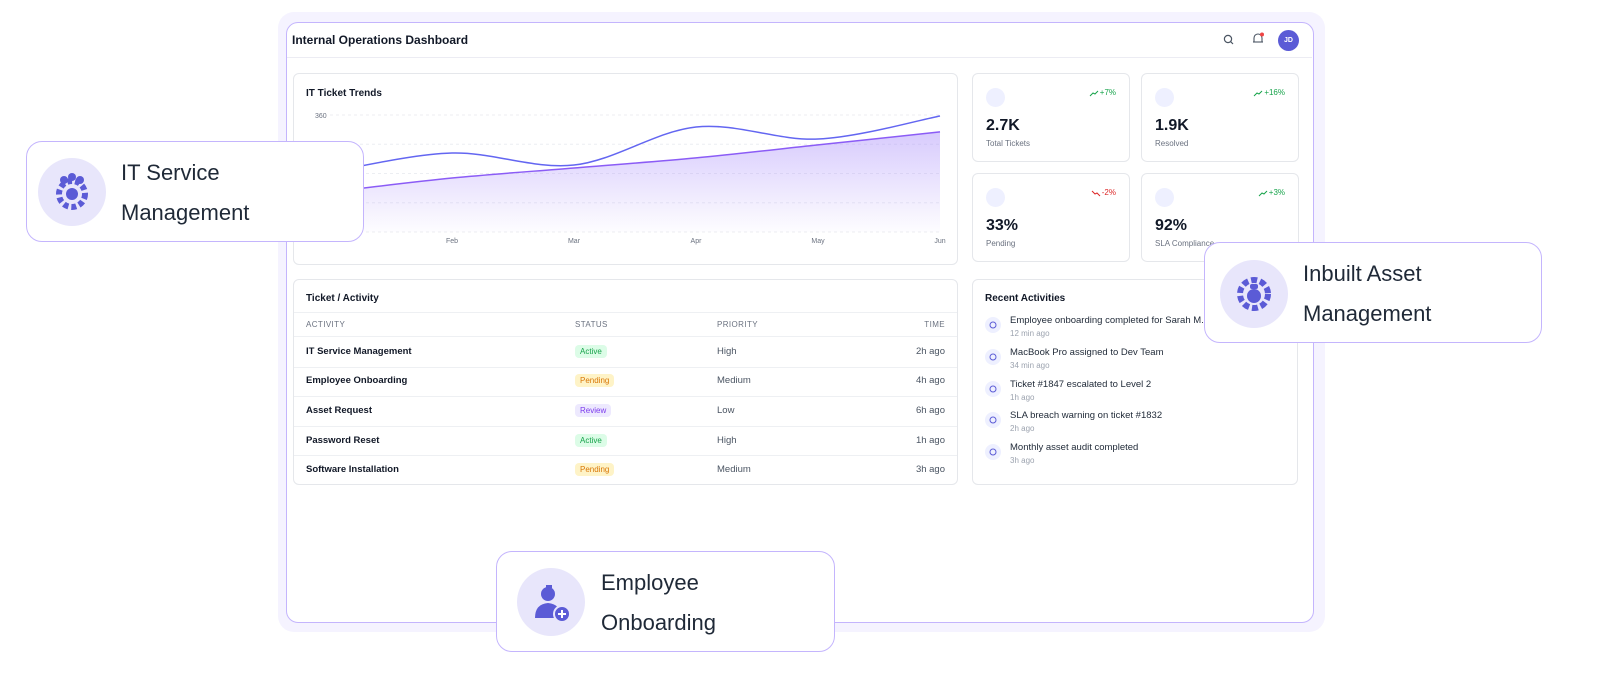  What do you see at coordinates (352, 470) in the screenshot?
I see `activity-name: Software Installation` at bounding box center [352, 470].